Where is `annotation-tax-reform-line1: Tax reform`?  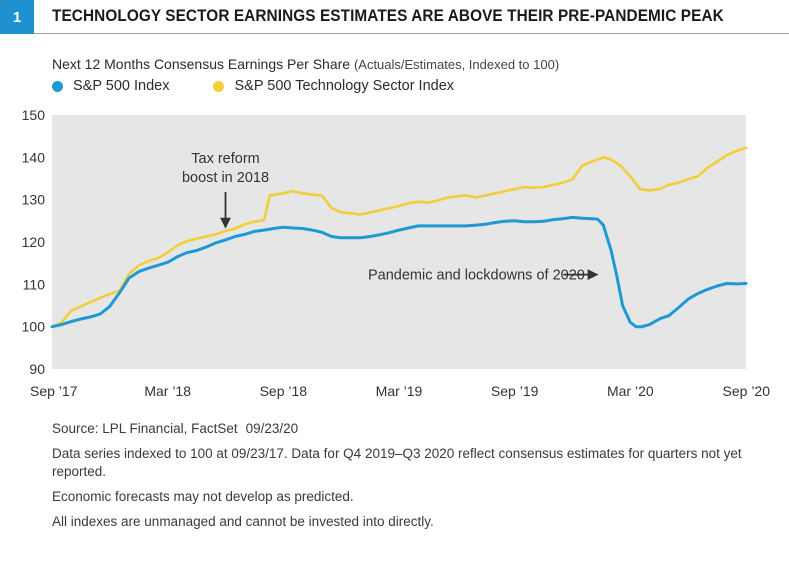
annotation-tax-reform-line1: Tax reform is located at coordinates (225, 159).